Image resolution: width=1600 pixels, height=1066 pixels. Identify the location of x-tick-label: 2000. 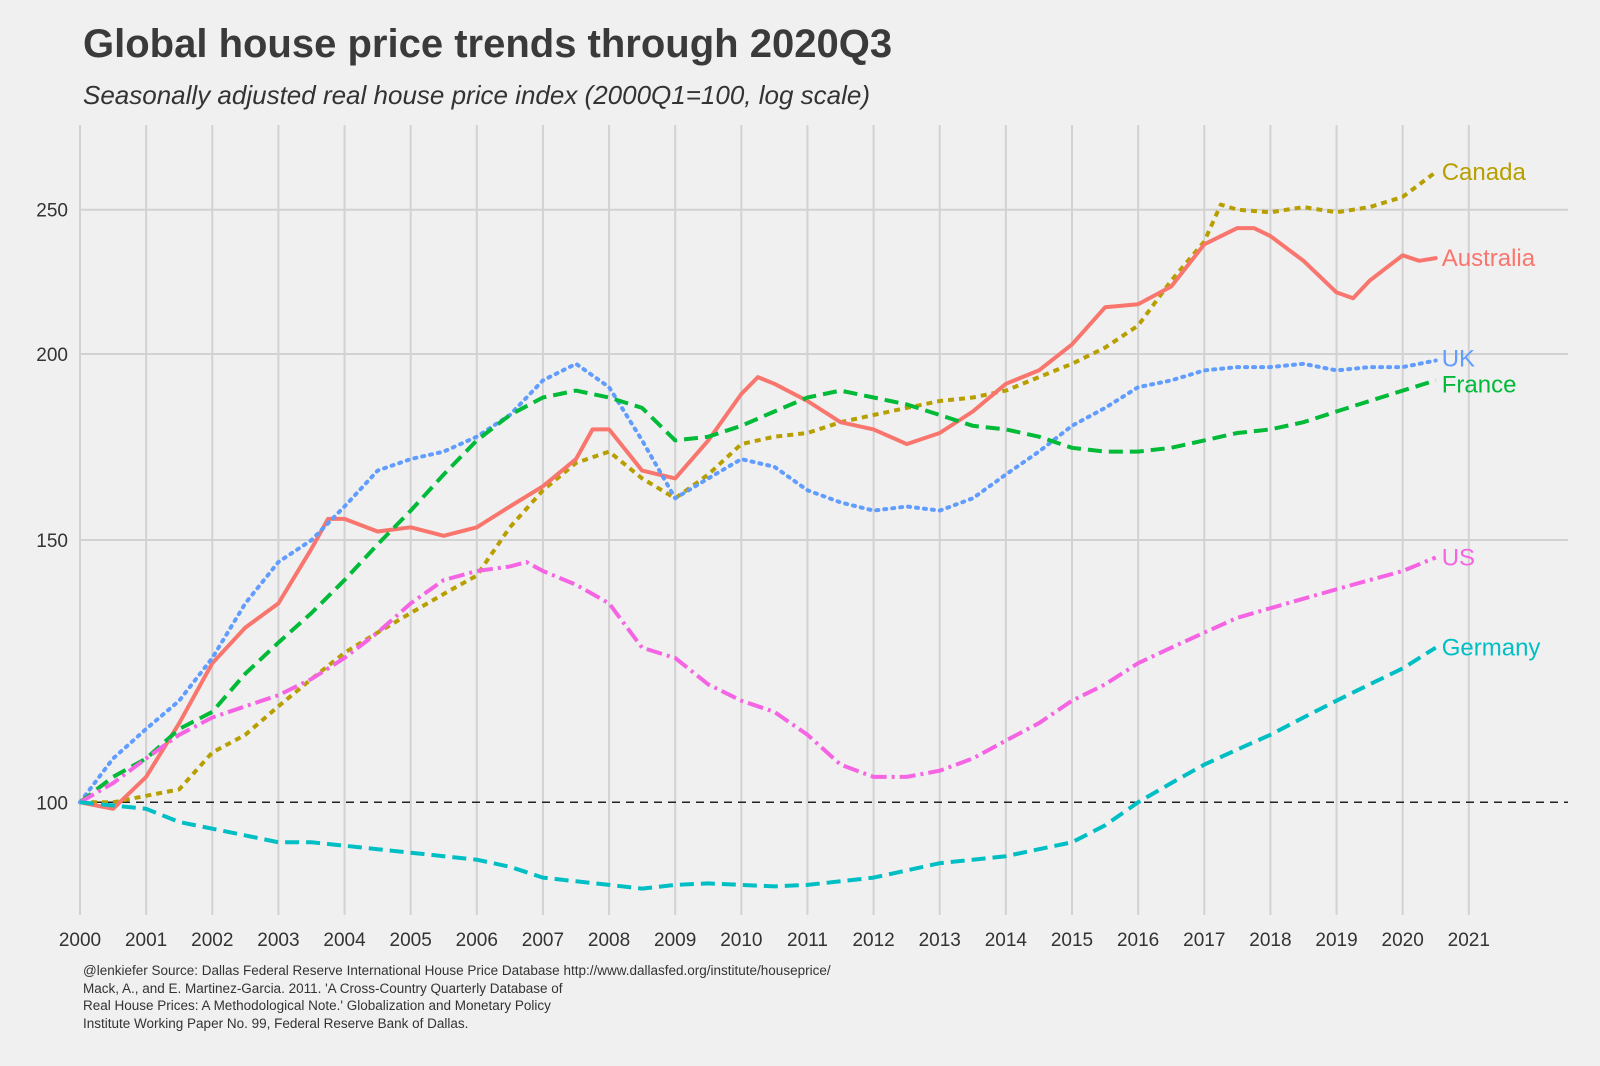
(80, 940).